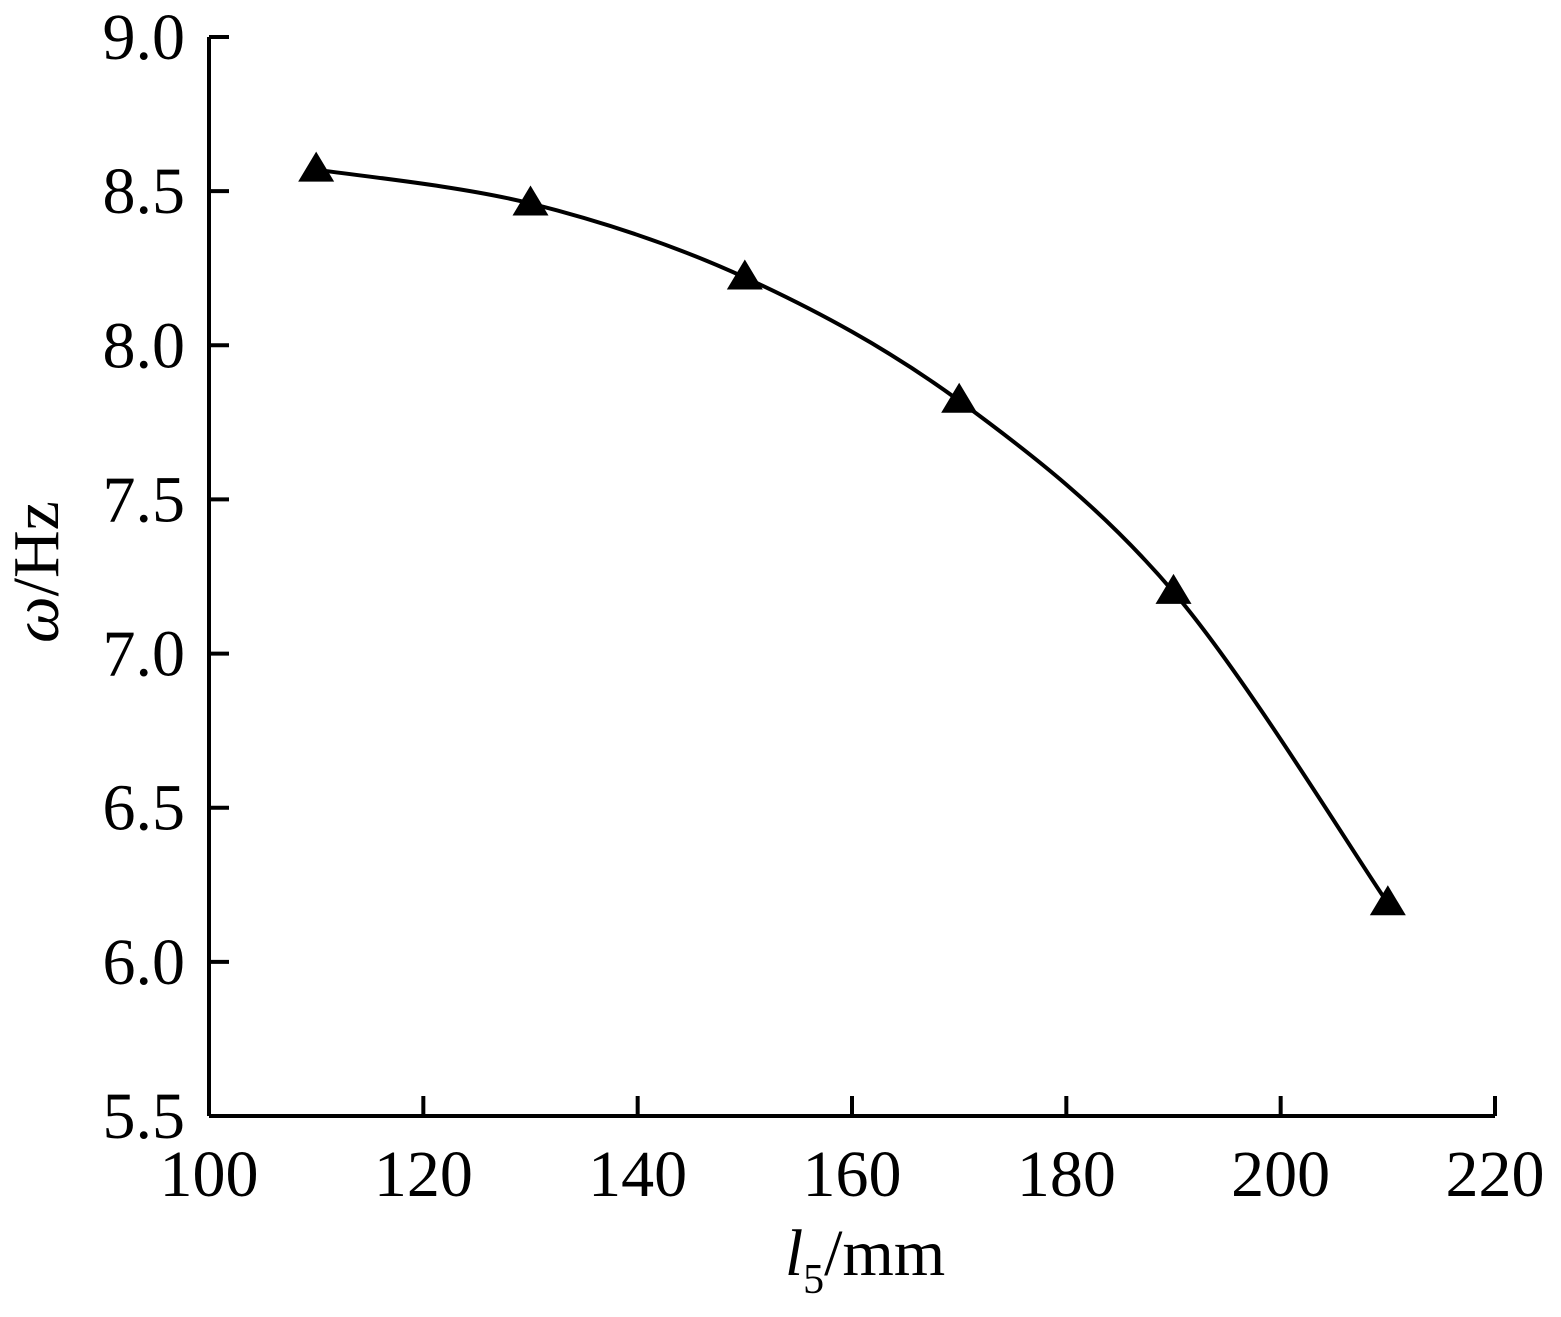 The image size is (1561, 1317). Describe the element at coordinates (1066, 1174) in the screenshot. I see `x-tick-label: 180` at that location.